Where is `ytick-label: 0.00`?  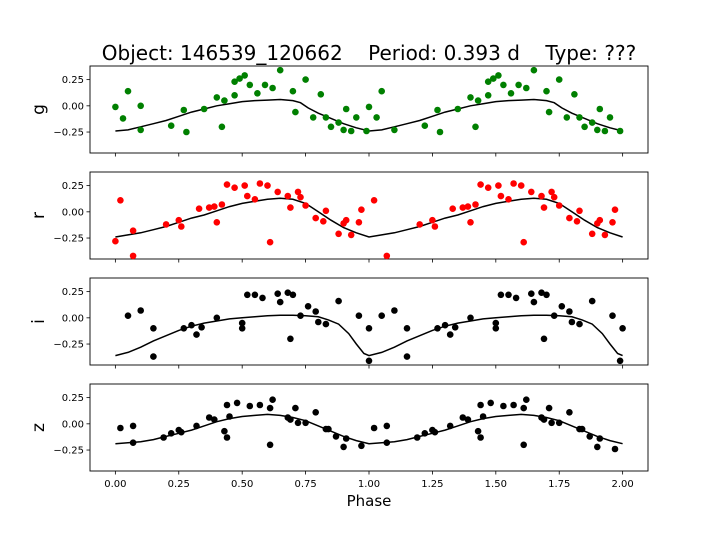
ytick-label: 0.00 is located at coordinates (73, 318).